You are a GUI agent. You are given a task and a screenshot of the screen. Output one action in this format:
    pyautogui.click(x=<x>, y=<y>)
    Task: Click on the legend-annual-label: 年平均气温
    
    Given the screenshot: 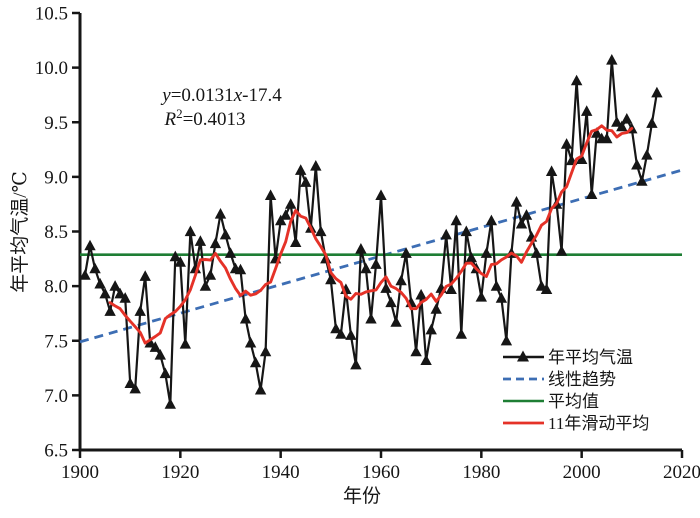 What is the action you would take?
    pyautogui.click(x=590, y=357)
    